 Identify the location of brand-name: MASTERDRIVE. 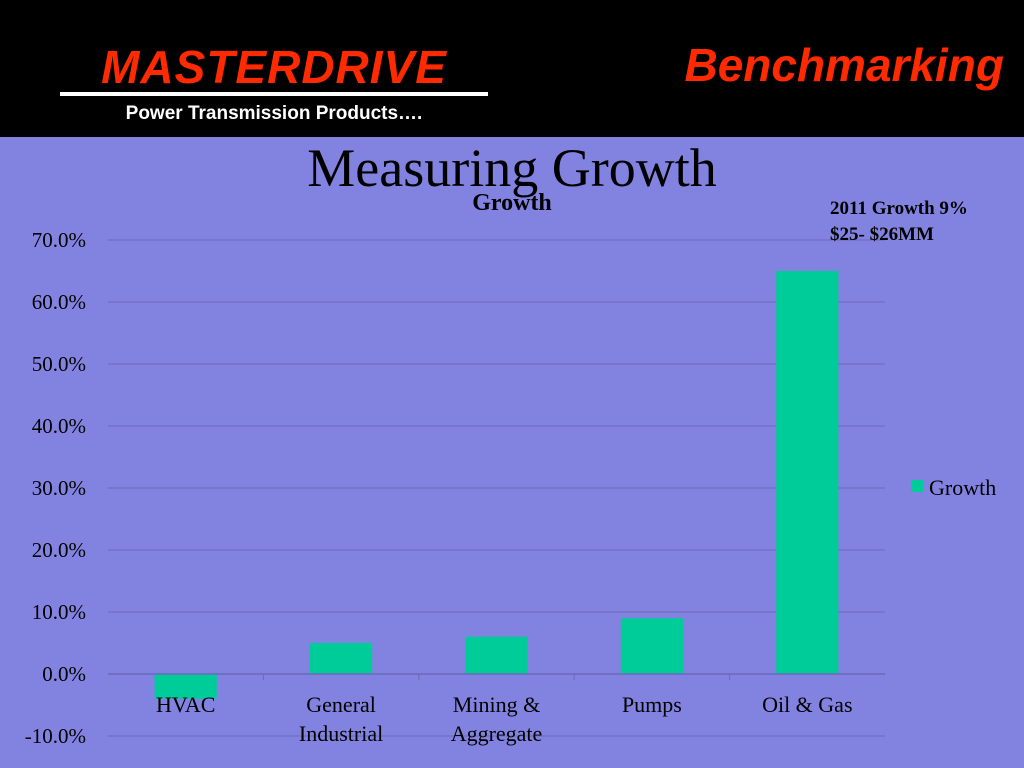
(274, 67).